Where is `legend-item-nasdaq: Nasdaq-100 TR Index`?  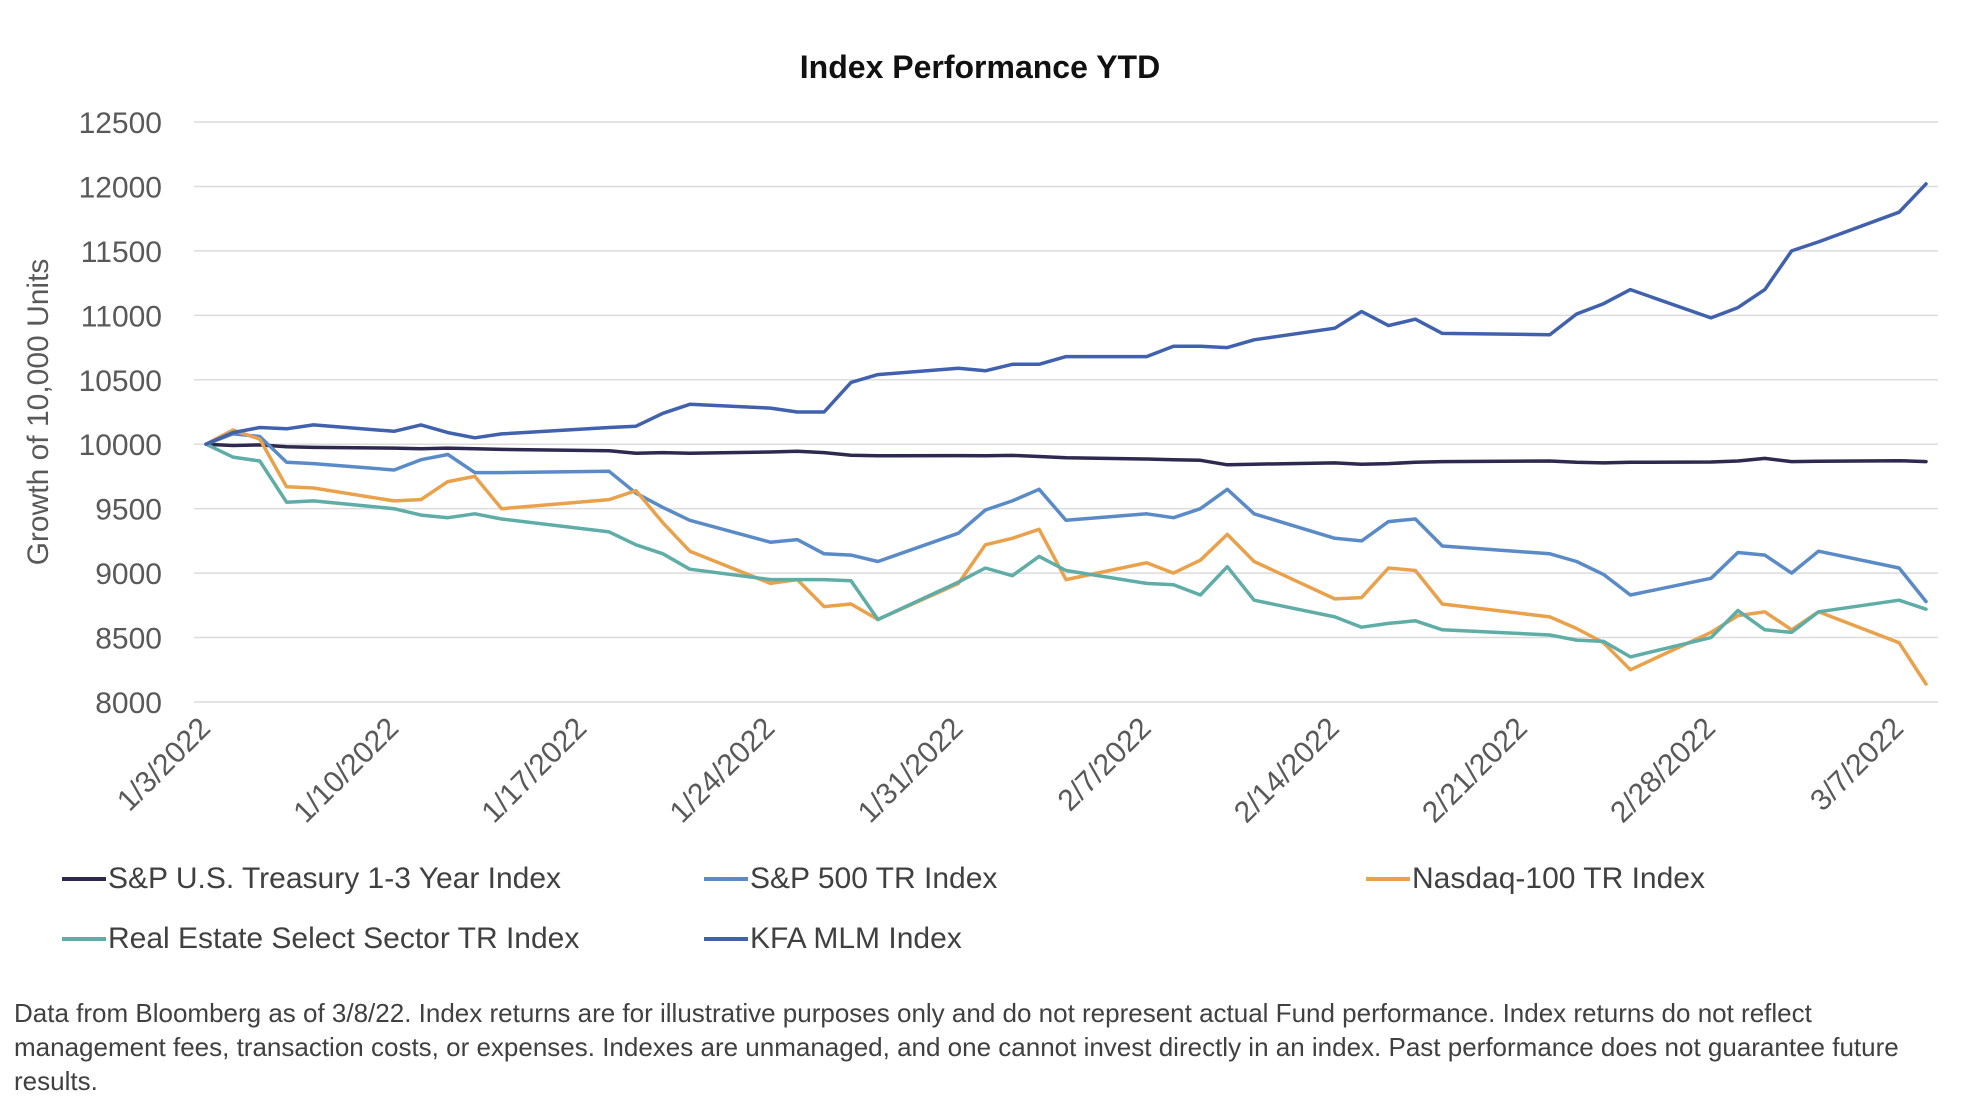 legend-item-nasdaq: Nasdaq-100 TR Index is located at coordinates (1535, 879).